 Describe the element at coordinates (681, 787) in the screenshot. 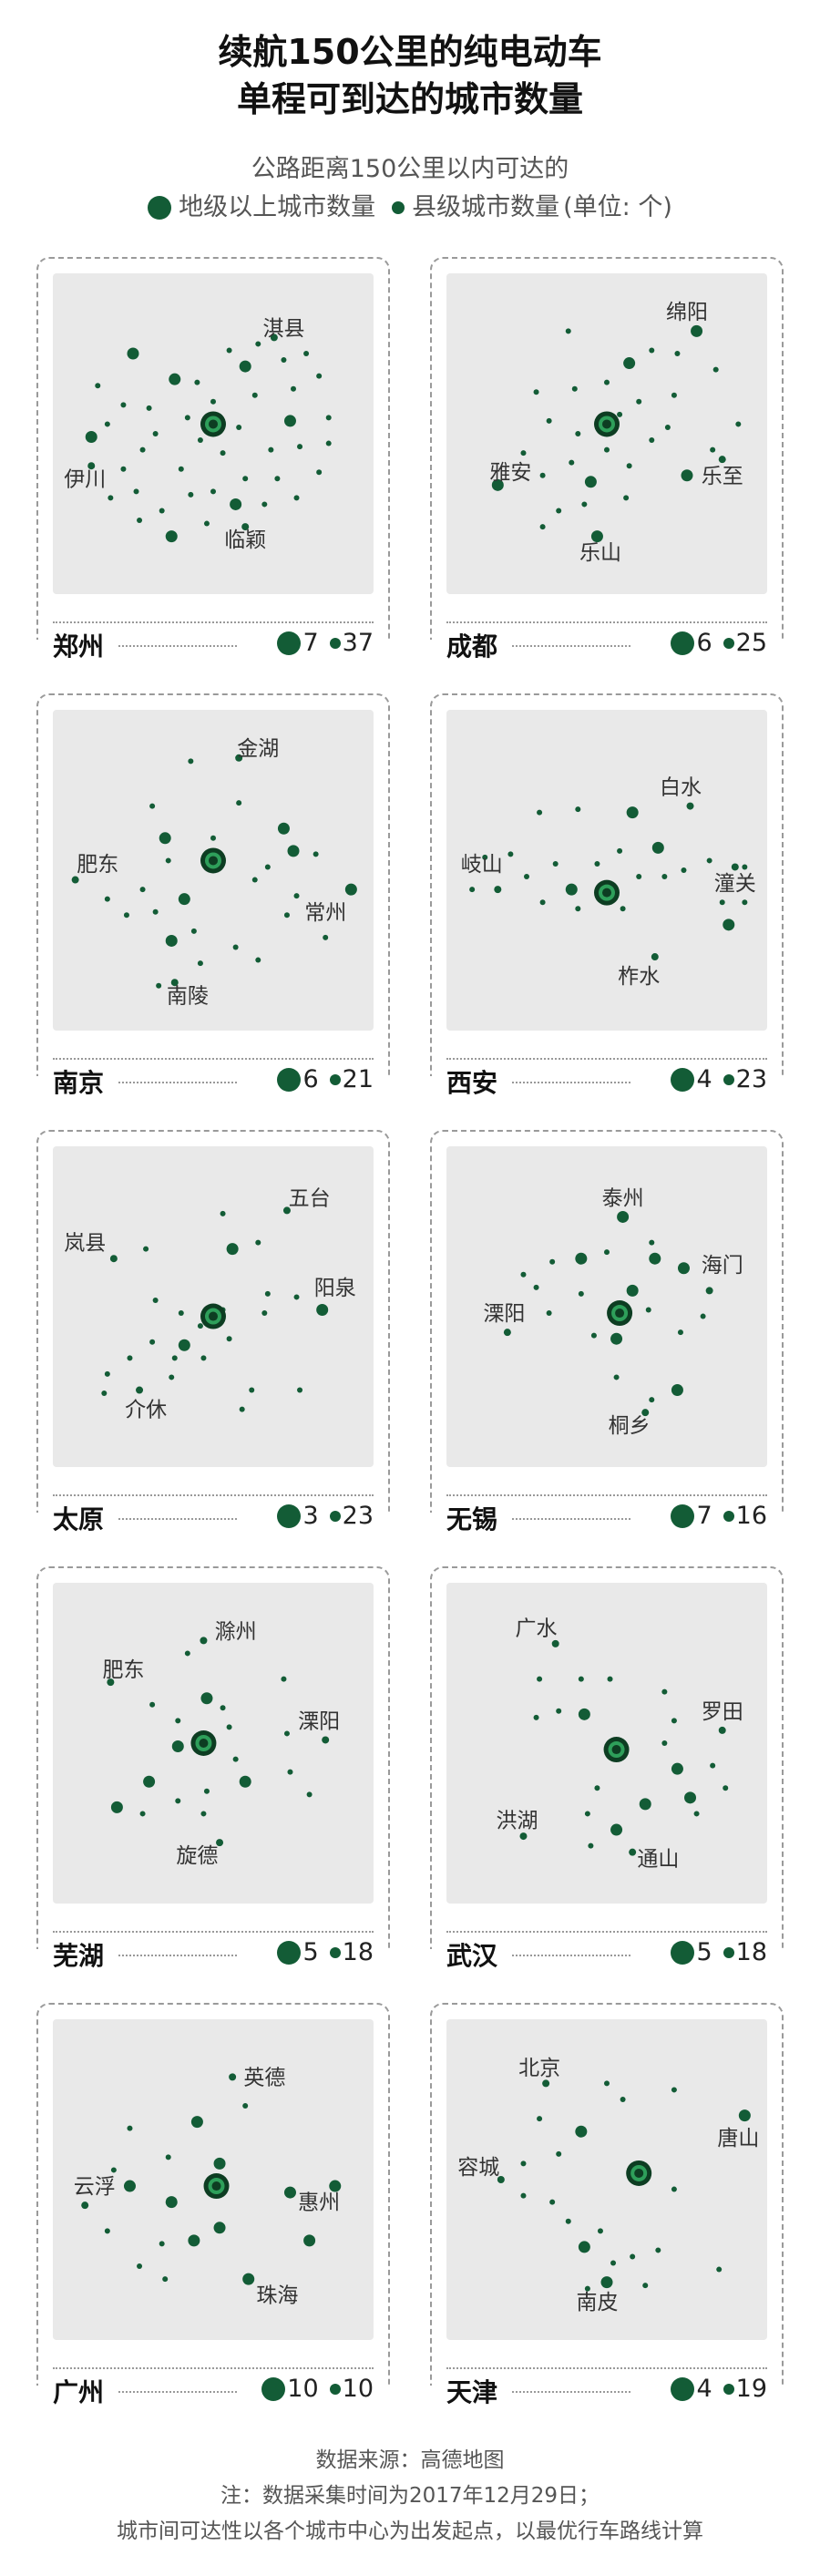

I see `city-map-label: 白水` at that location.